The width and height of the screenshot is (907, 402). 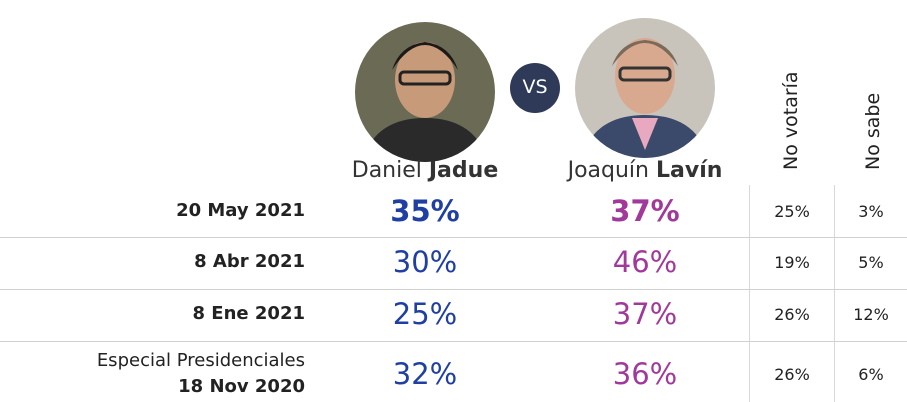 I want to click on row-label: 8 Ene 2021, so click(x=248, y=313).